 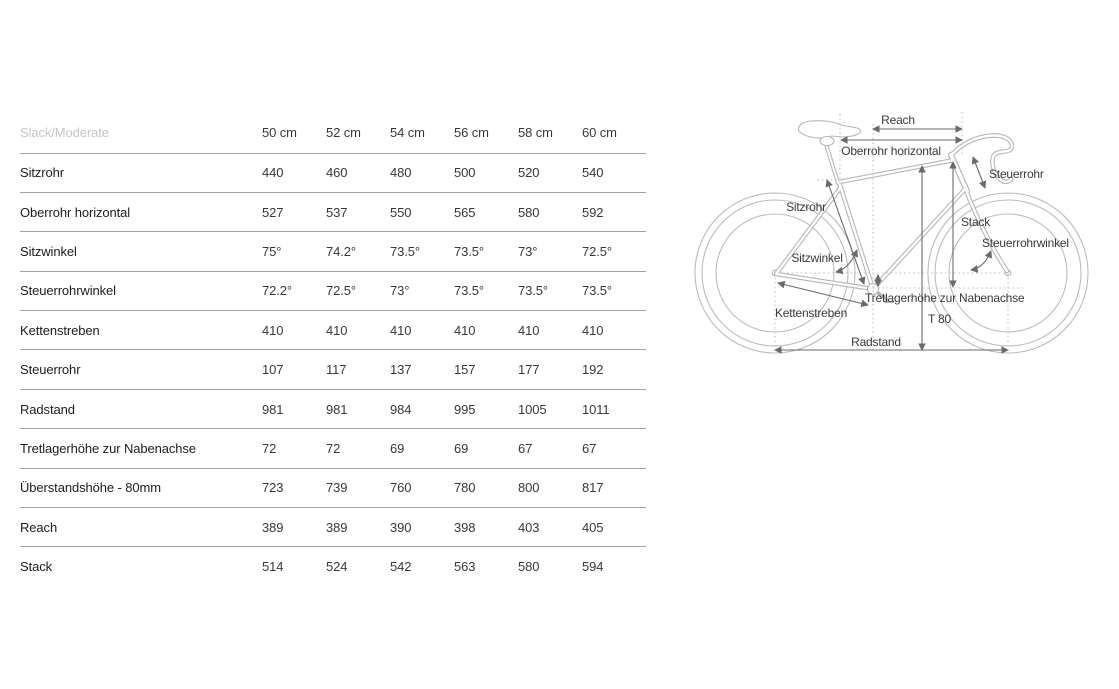 What do you see at coordinates (333, 330) in the screenshot?
I see `table-row: Kettenstreben 410 410 410 410 410 410` at bounding box center [333, 330].